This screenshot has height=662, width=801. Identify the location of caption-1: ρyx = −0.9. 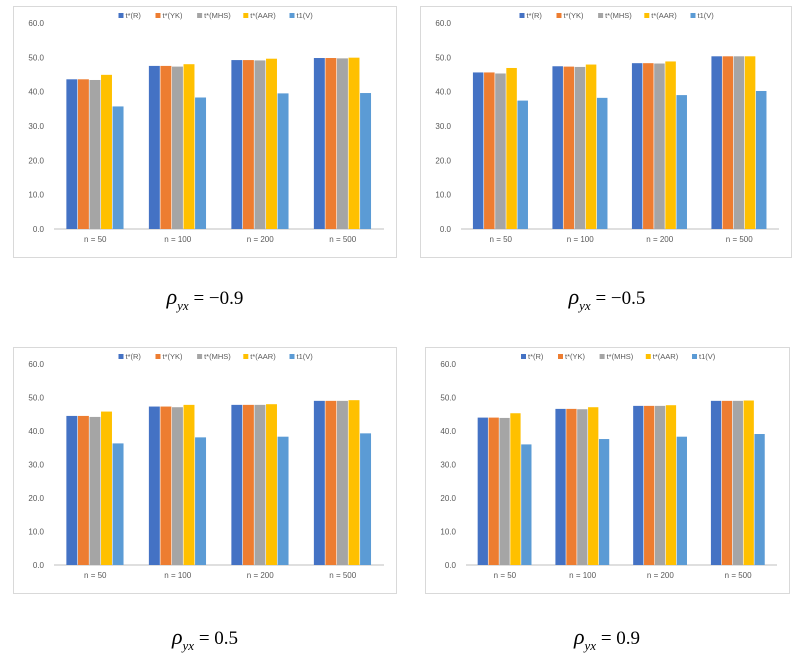
(205, 298).